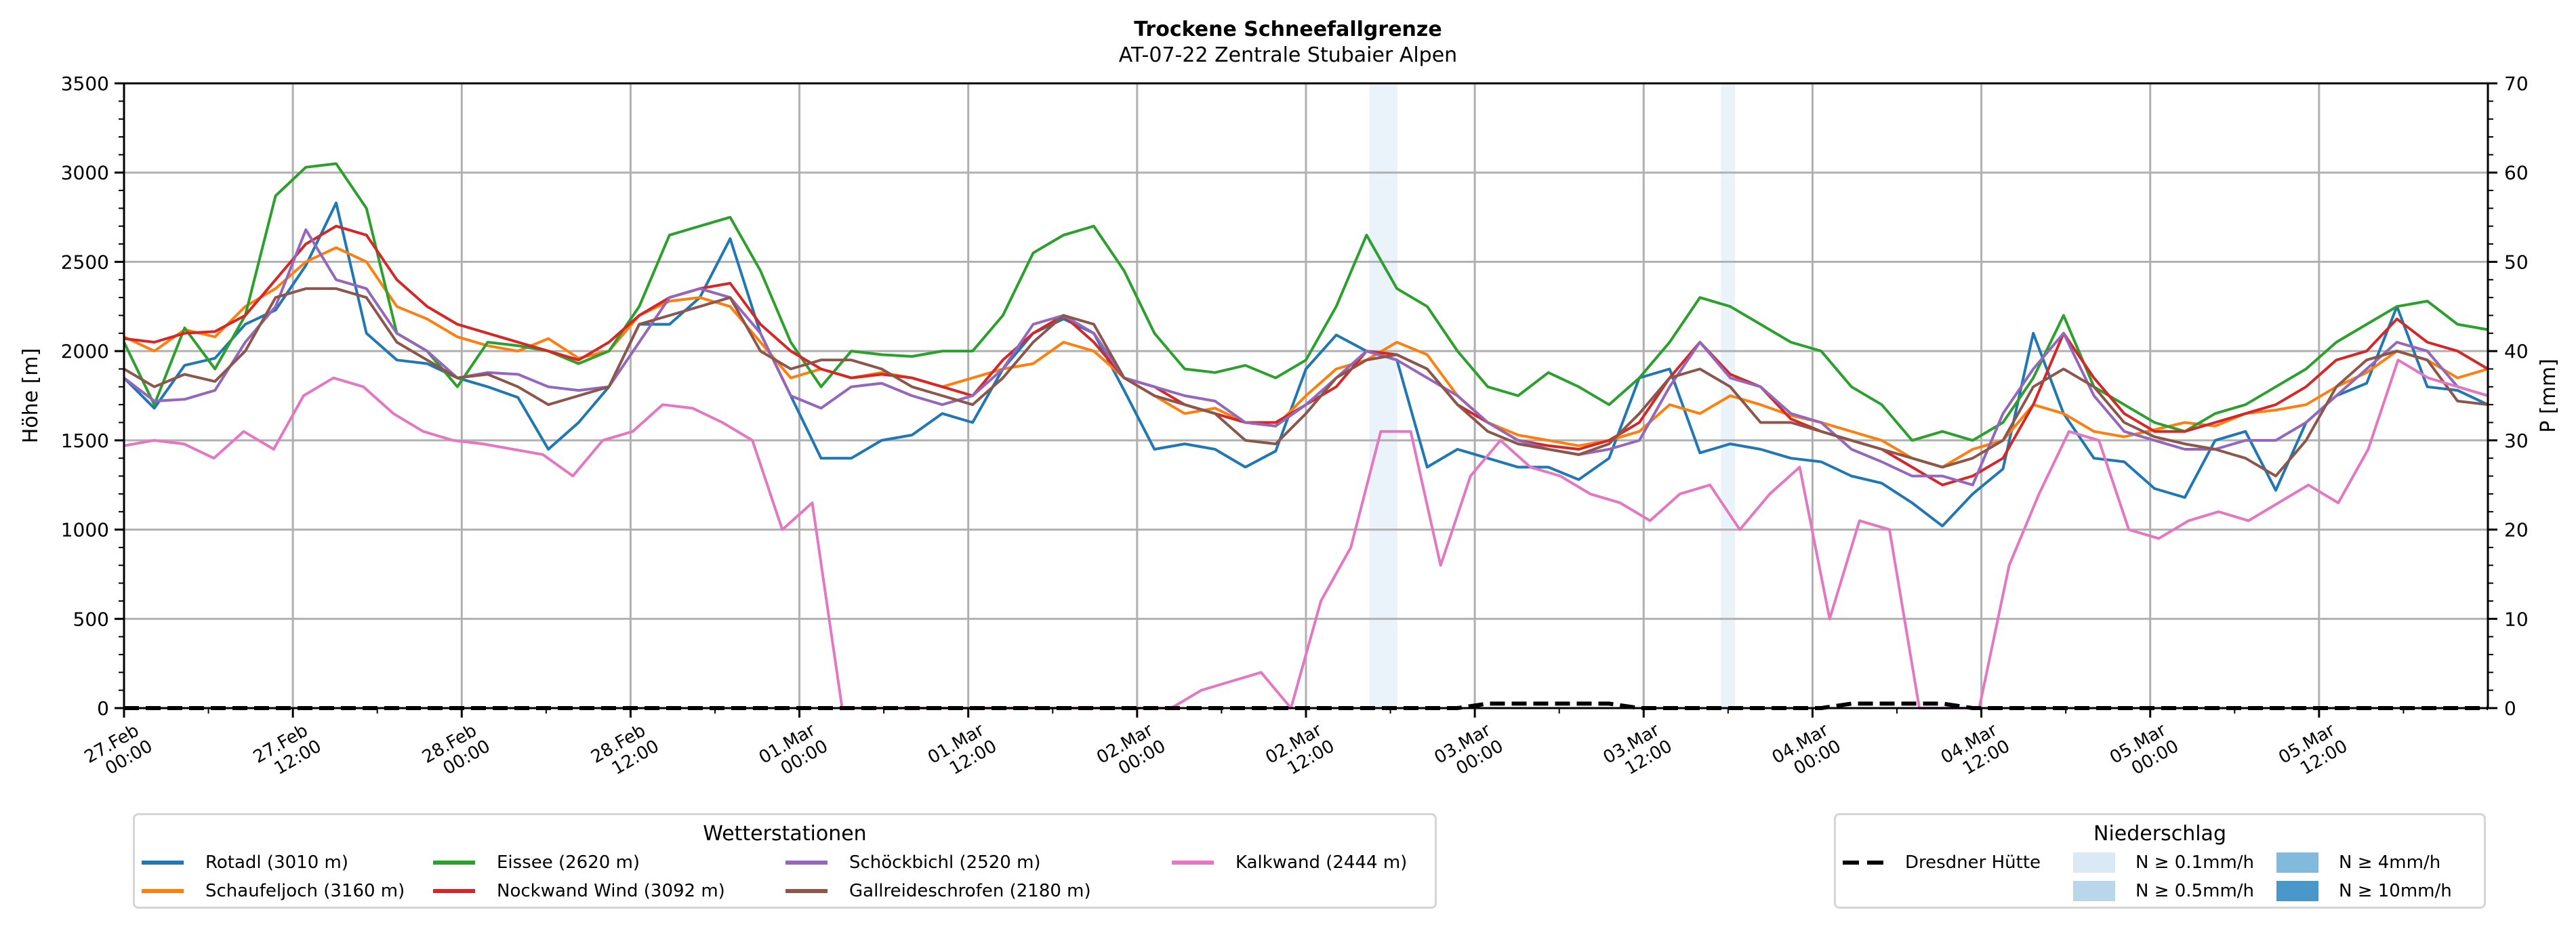  Describe the element at coordinates (2195, 862) in the screenshot. I see `legend-label: N ≥ 0.1mm/h` at that location.